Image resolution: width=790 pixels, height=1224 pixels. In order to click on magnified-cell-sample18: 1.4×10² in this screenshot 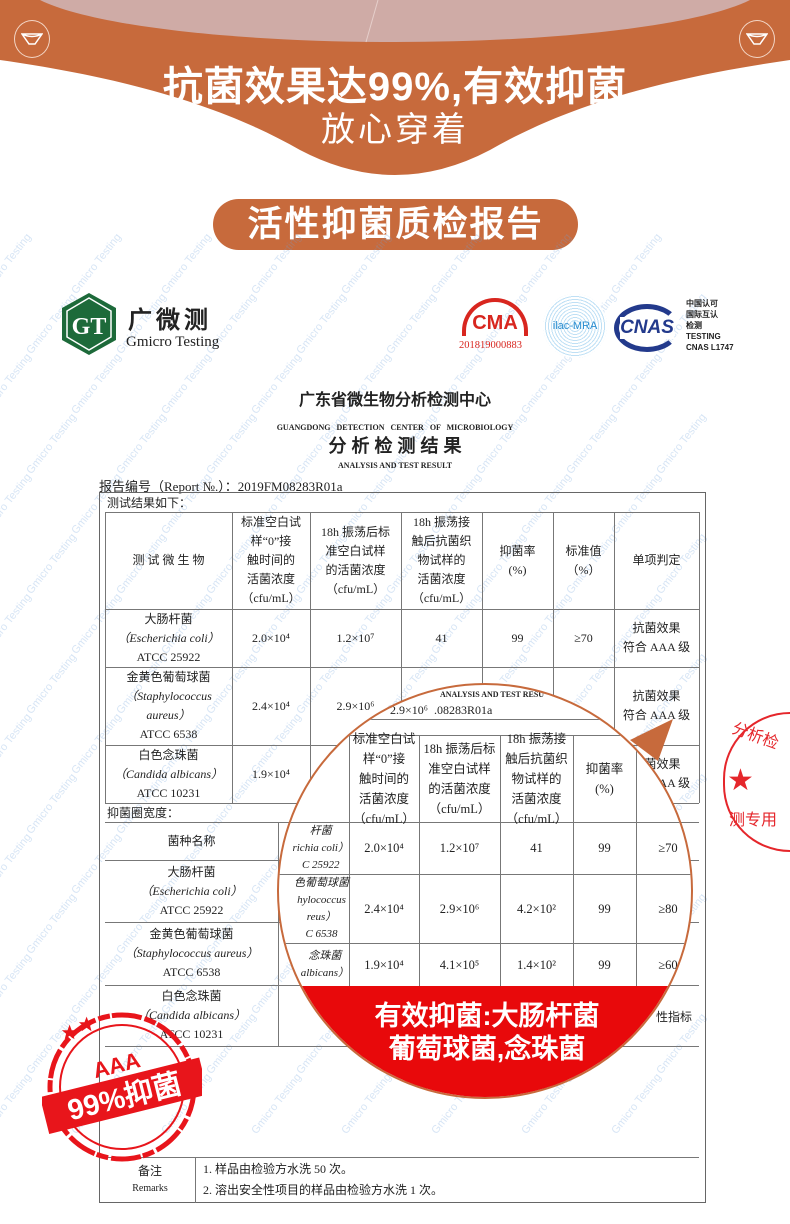, I will do `click(536, 964)`.